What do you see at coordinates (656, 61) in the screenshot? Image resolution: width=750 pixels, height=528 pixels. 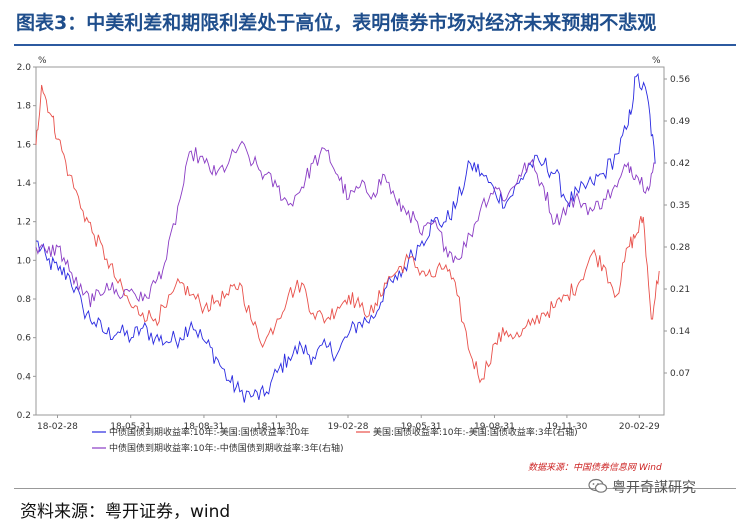 I see `right-axis-unit: %` at bounding box center [656, 61].